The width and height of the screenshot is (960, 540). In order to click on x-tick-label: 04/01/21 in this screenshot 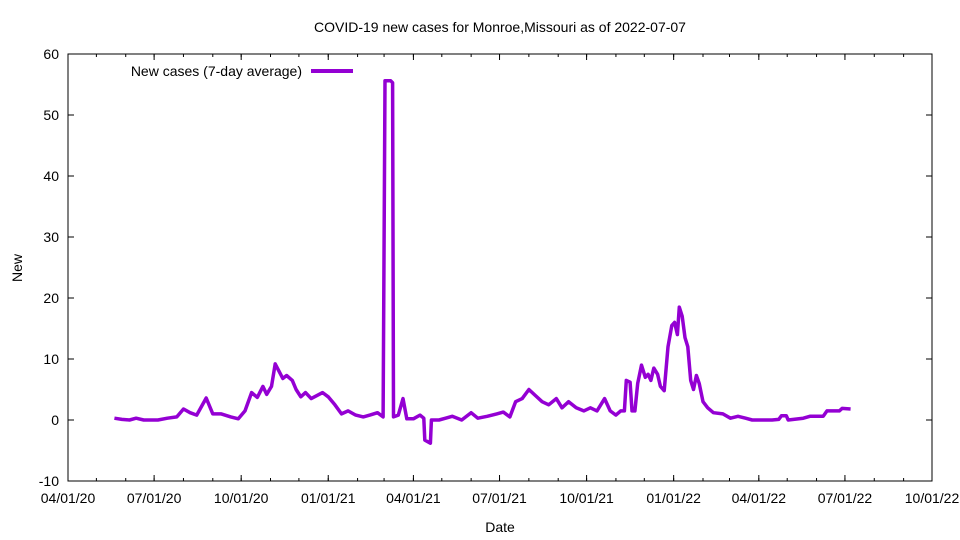, I will do `click(413, 498)`.